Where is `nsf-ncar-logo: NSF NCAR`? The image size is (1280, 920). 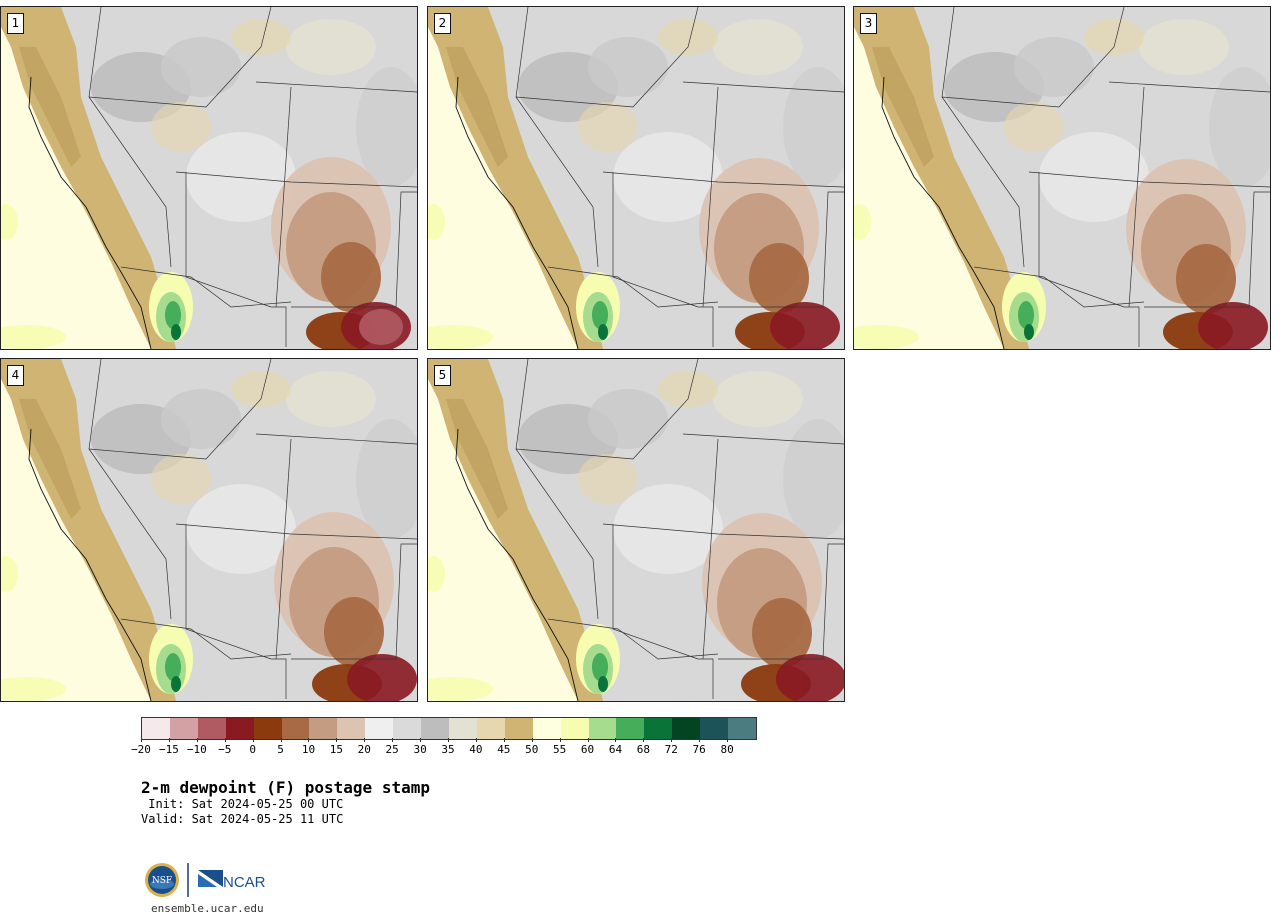 nsf-ncar-logo: NSF NCAR is located at coordinates (208, 880).